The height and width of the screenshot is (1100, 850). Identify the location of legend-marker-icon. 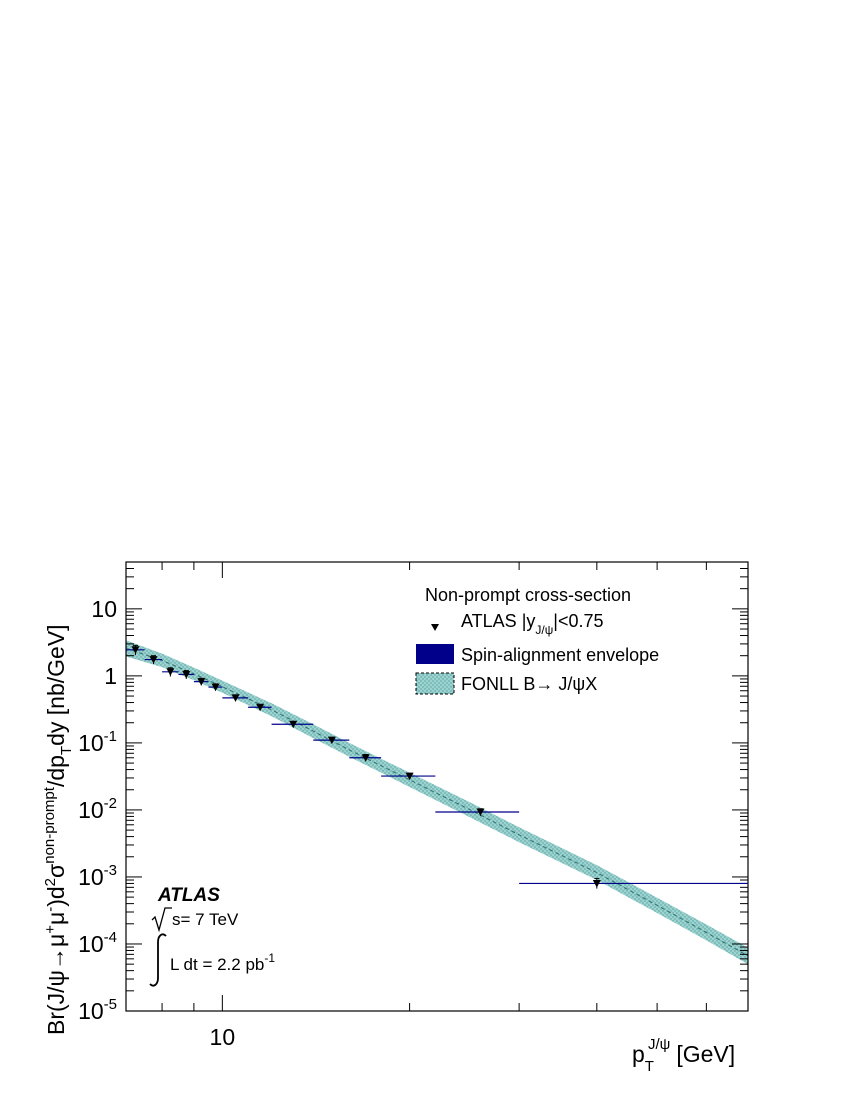
(435, 627).